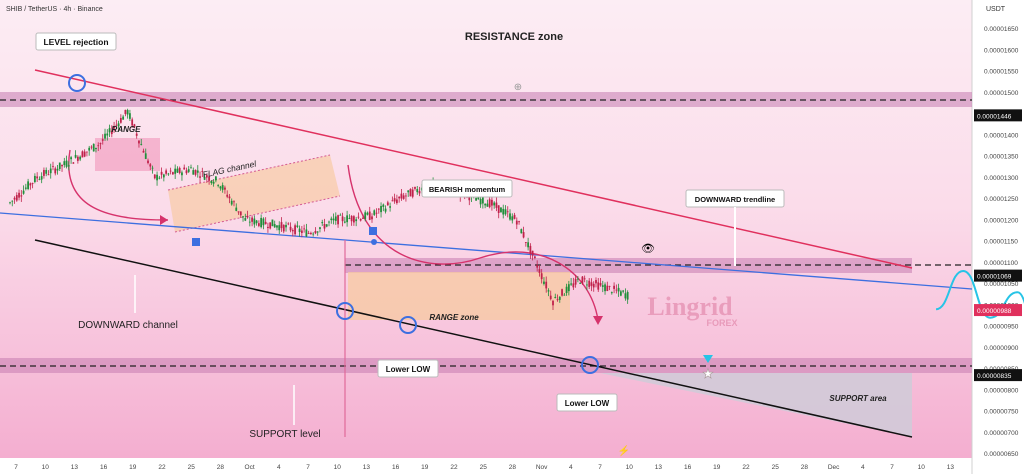  Describe the element at coordinates (998, 237) in the screenshot. I see `price-axis-panel` at that location.